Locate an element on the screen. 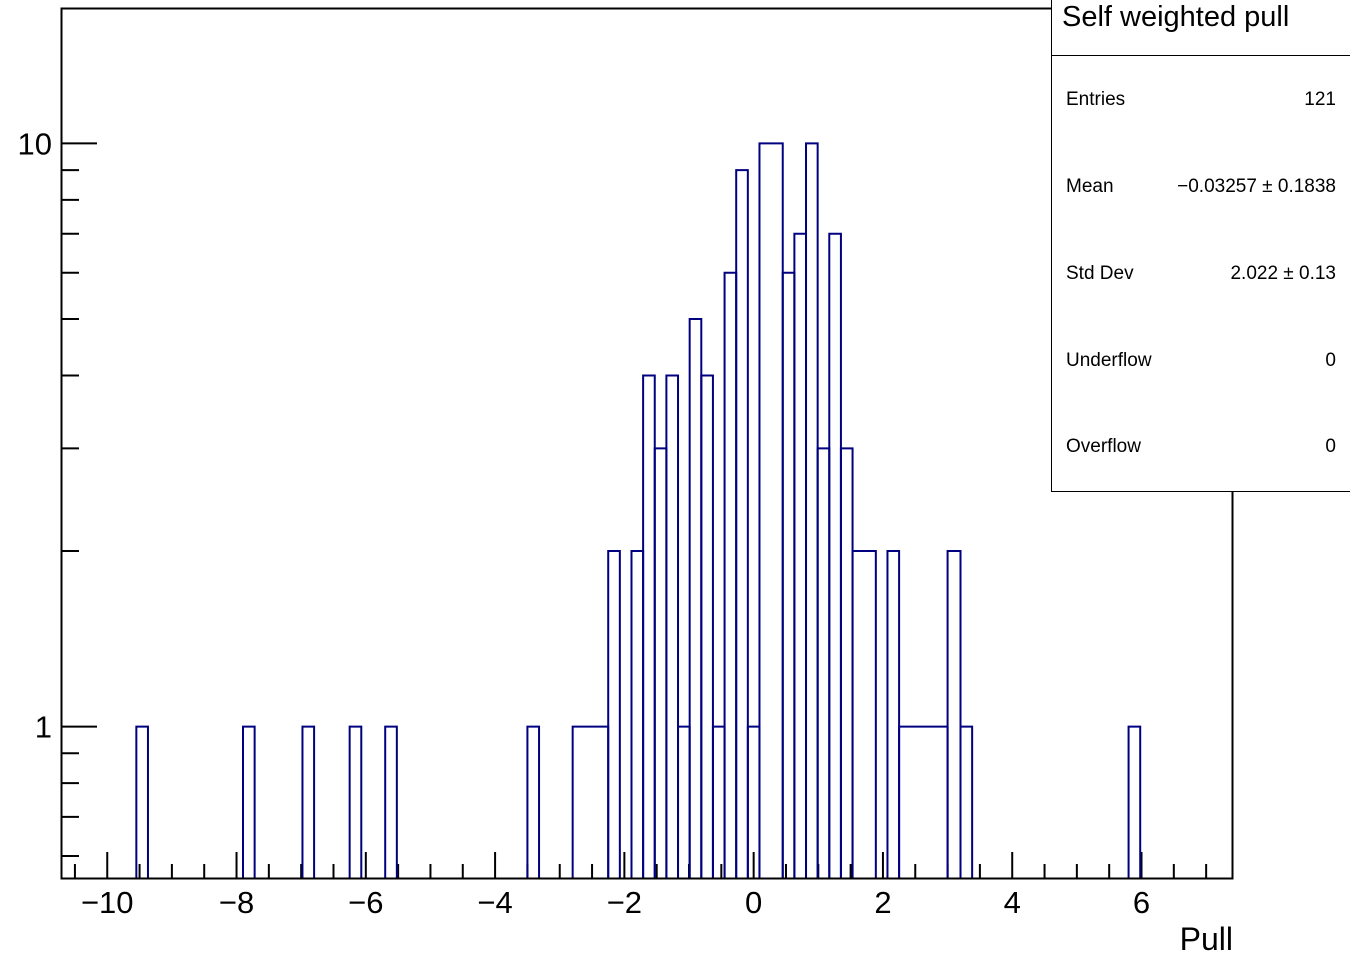 The image size is (1350, 954). x-tick-labels: −10 −8 −6 −4 −2 0 2 4 6 is located at coordinates (615, 902).